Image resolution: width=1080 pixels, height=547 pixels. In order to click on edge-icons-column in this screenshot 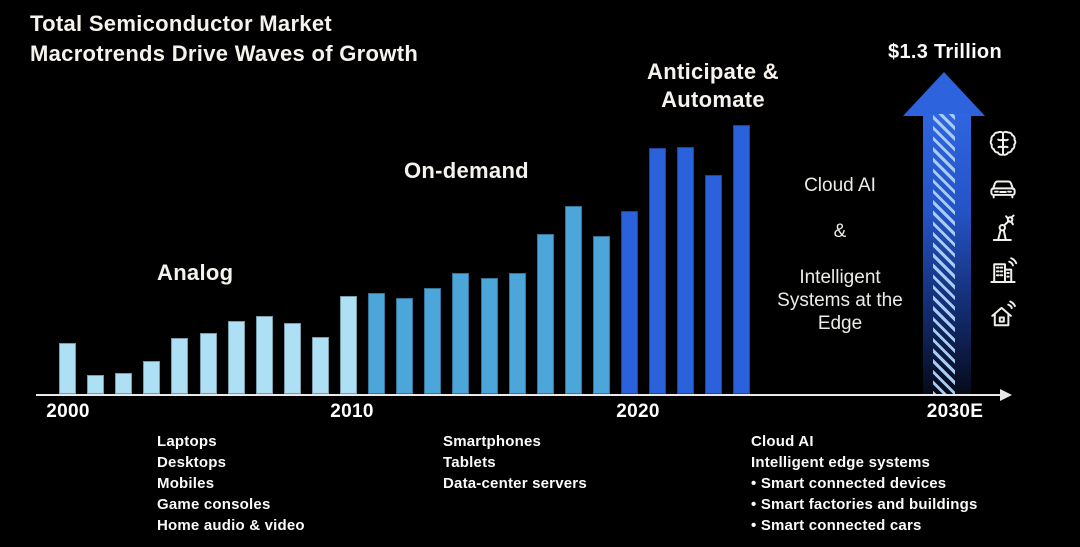, I will do `click(1003, 273)`.